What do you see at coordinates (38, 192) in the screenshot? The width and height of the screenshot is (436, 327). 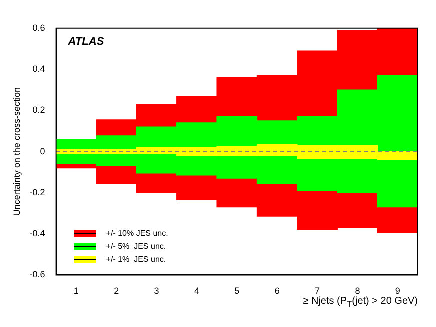 I see `y-tick-label: -0.2` at bounding box center [38, 192].